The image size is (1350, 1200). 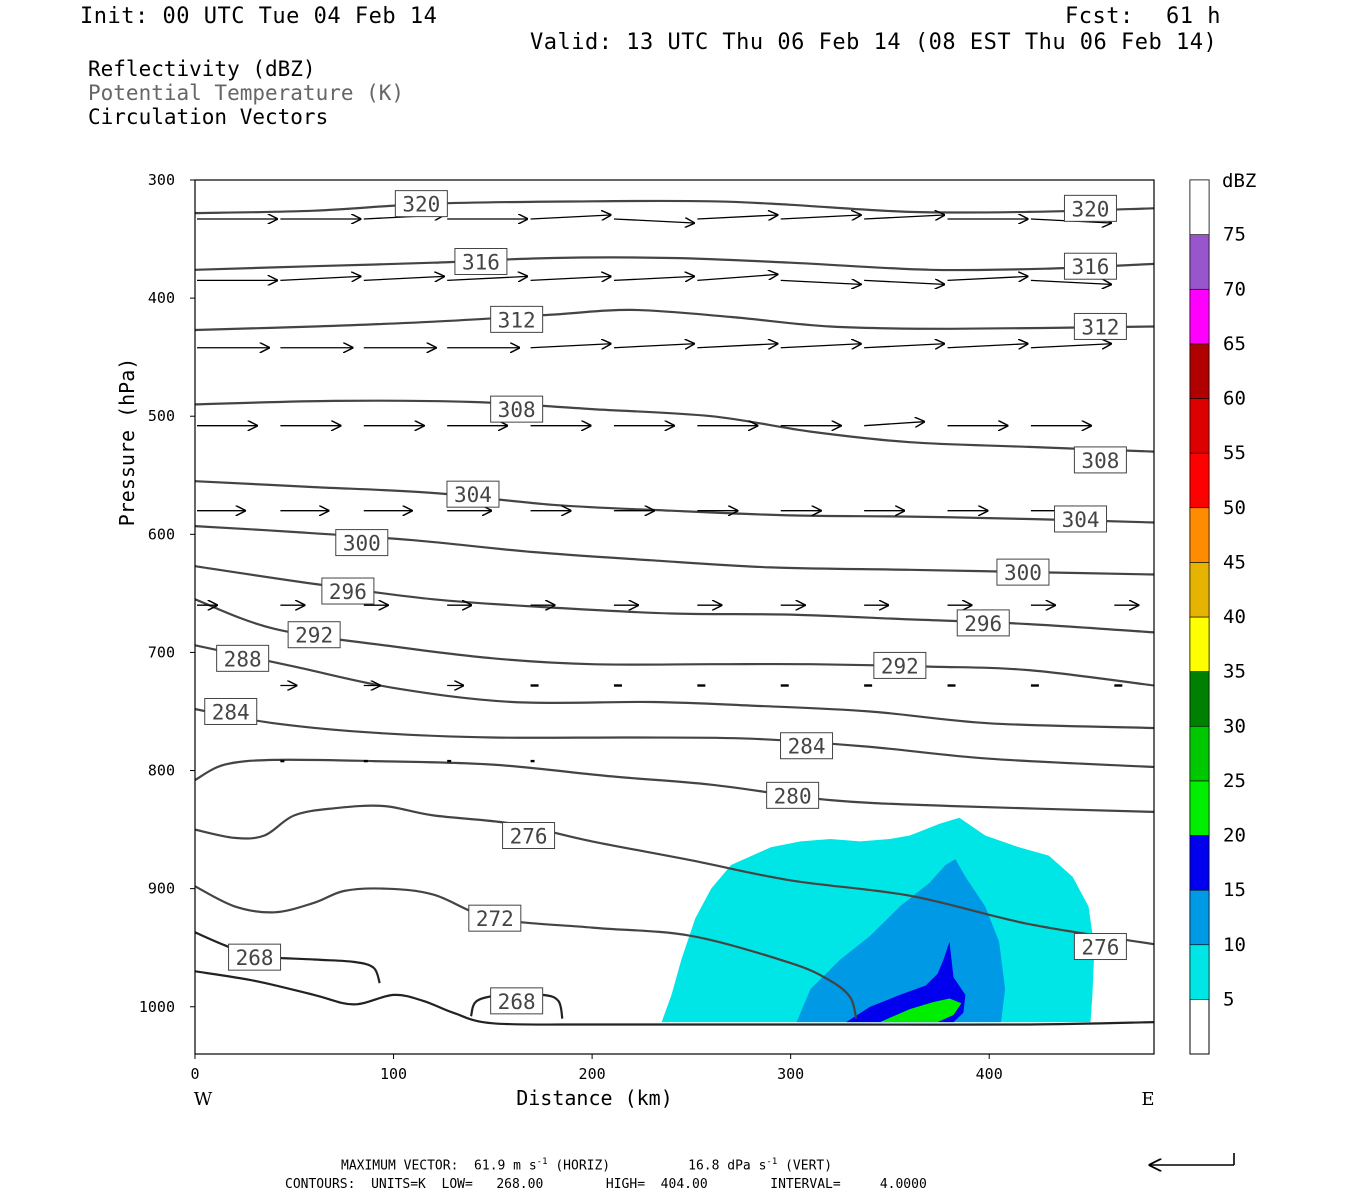 I want to click on contour-label-276: 276, so click(x=1100, y=947).